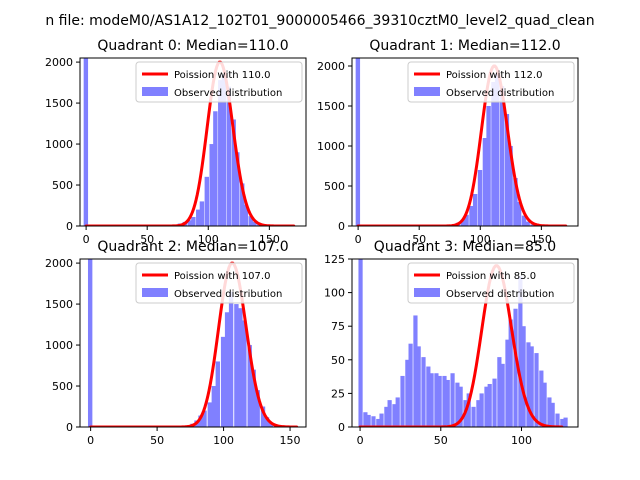 This screenshot has height=480, width=640. I want to click on axes-frame, so click(193, 343).